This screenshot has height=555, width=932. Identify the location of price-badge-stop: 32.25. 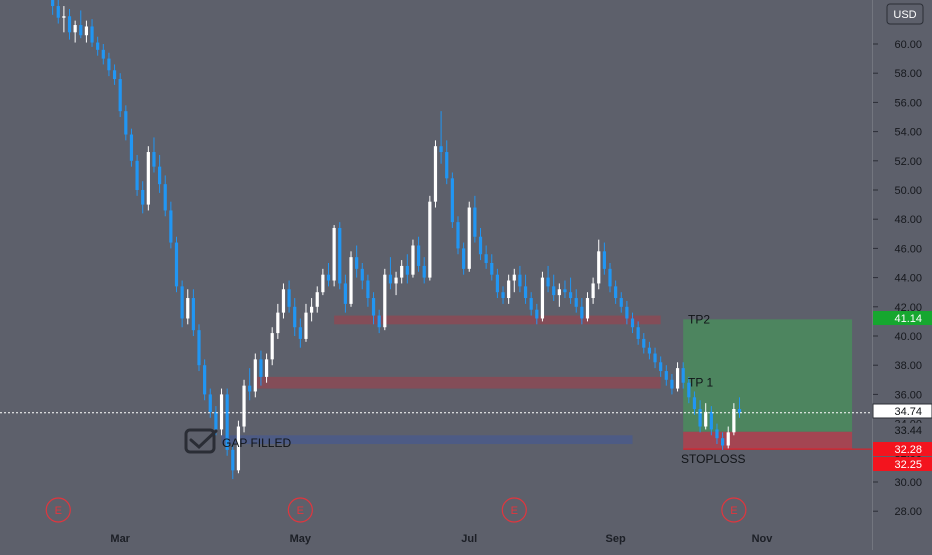
(902, 464).